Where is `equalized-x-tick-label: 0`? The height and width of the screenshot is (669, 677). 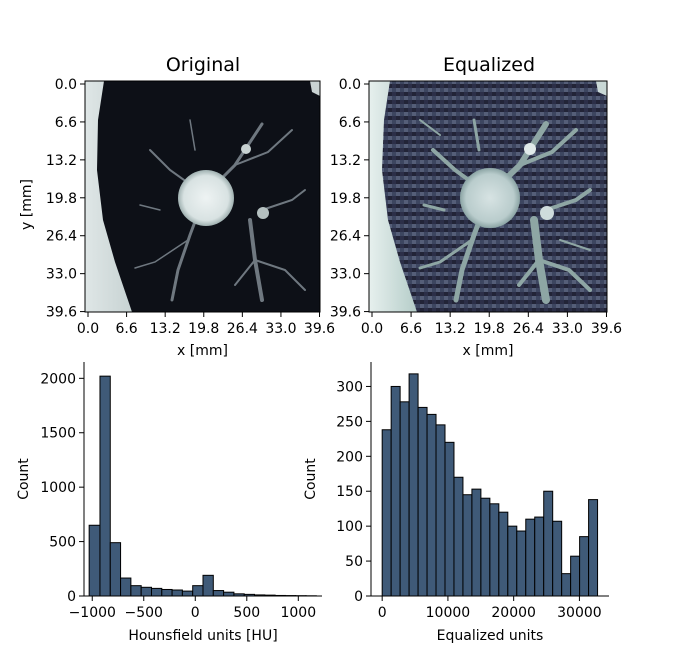
equalized-x-tick-label: 0 is located at coordinates (382, 613).